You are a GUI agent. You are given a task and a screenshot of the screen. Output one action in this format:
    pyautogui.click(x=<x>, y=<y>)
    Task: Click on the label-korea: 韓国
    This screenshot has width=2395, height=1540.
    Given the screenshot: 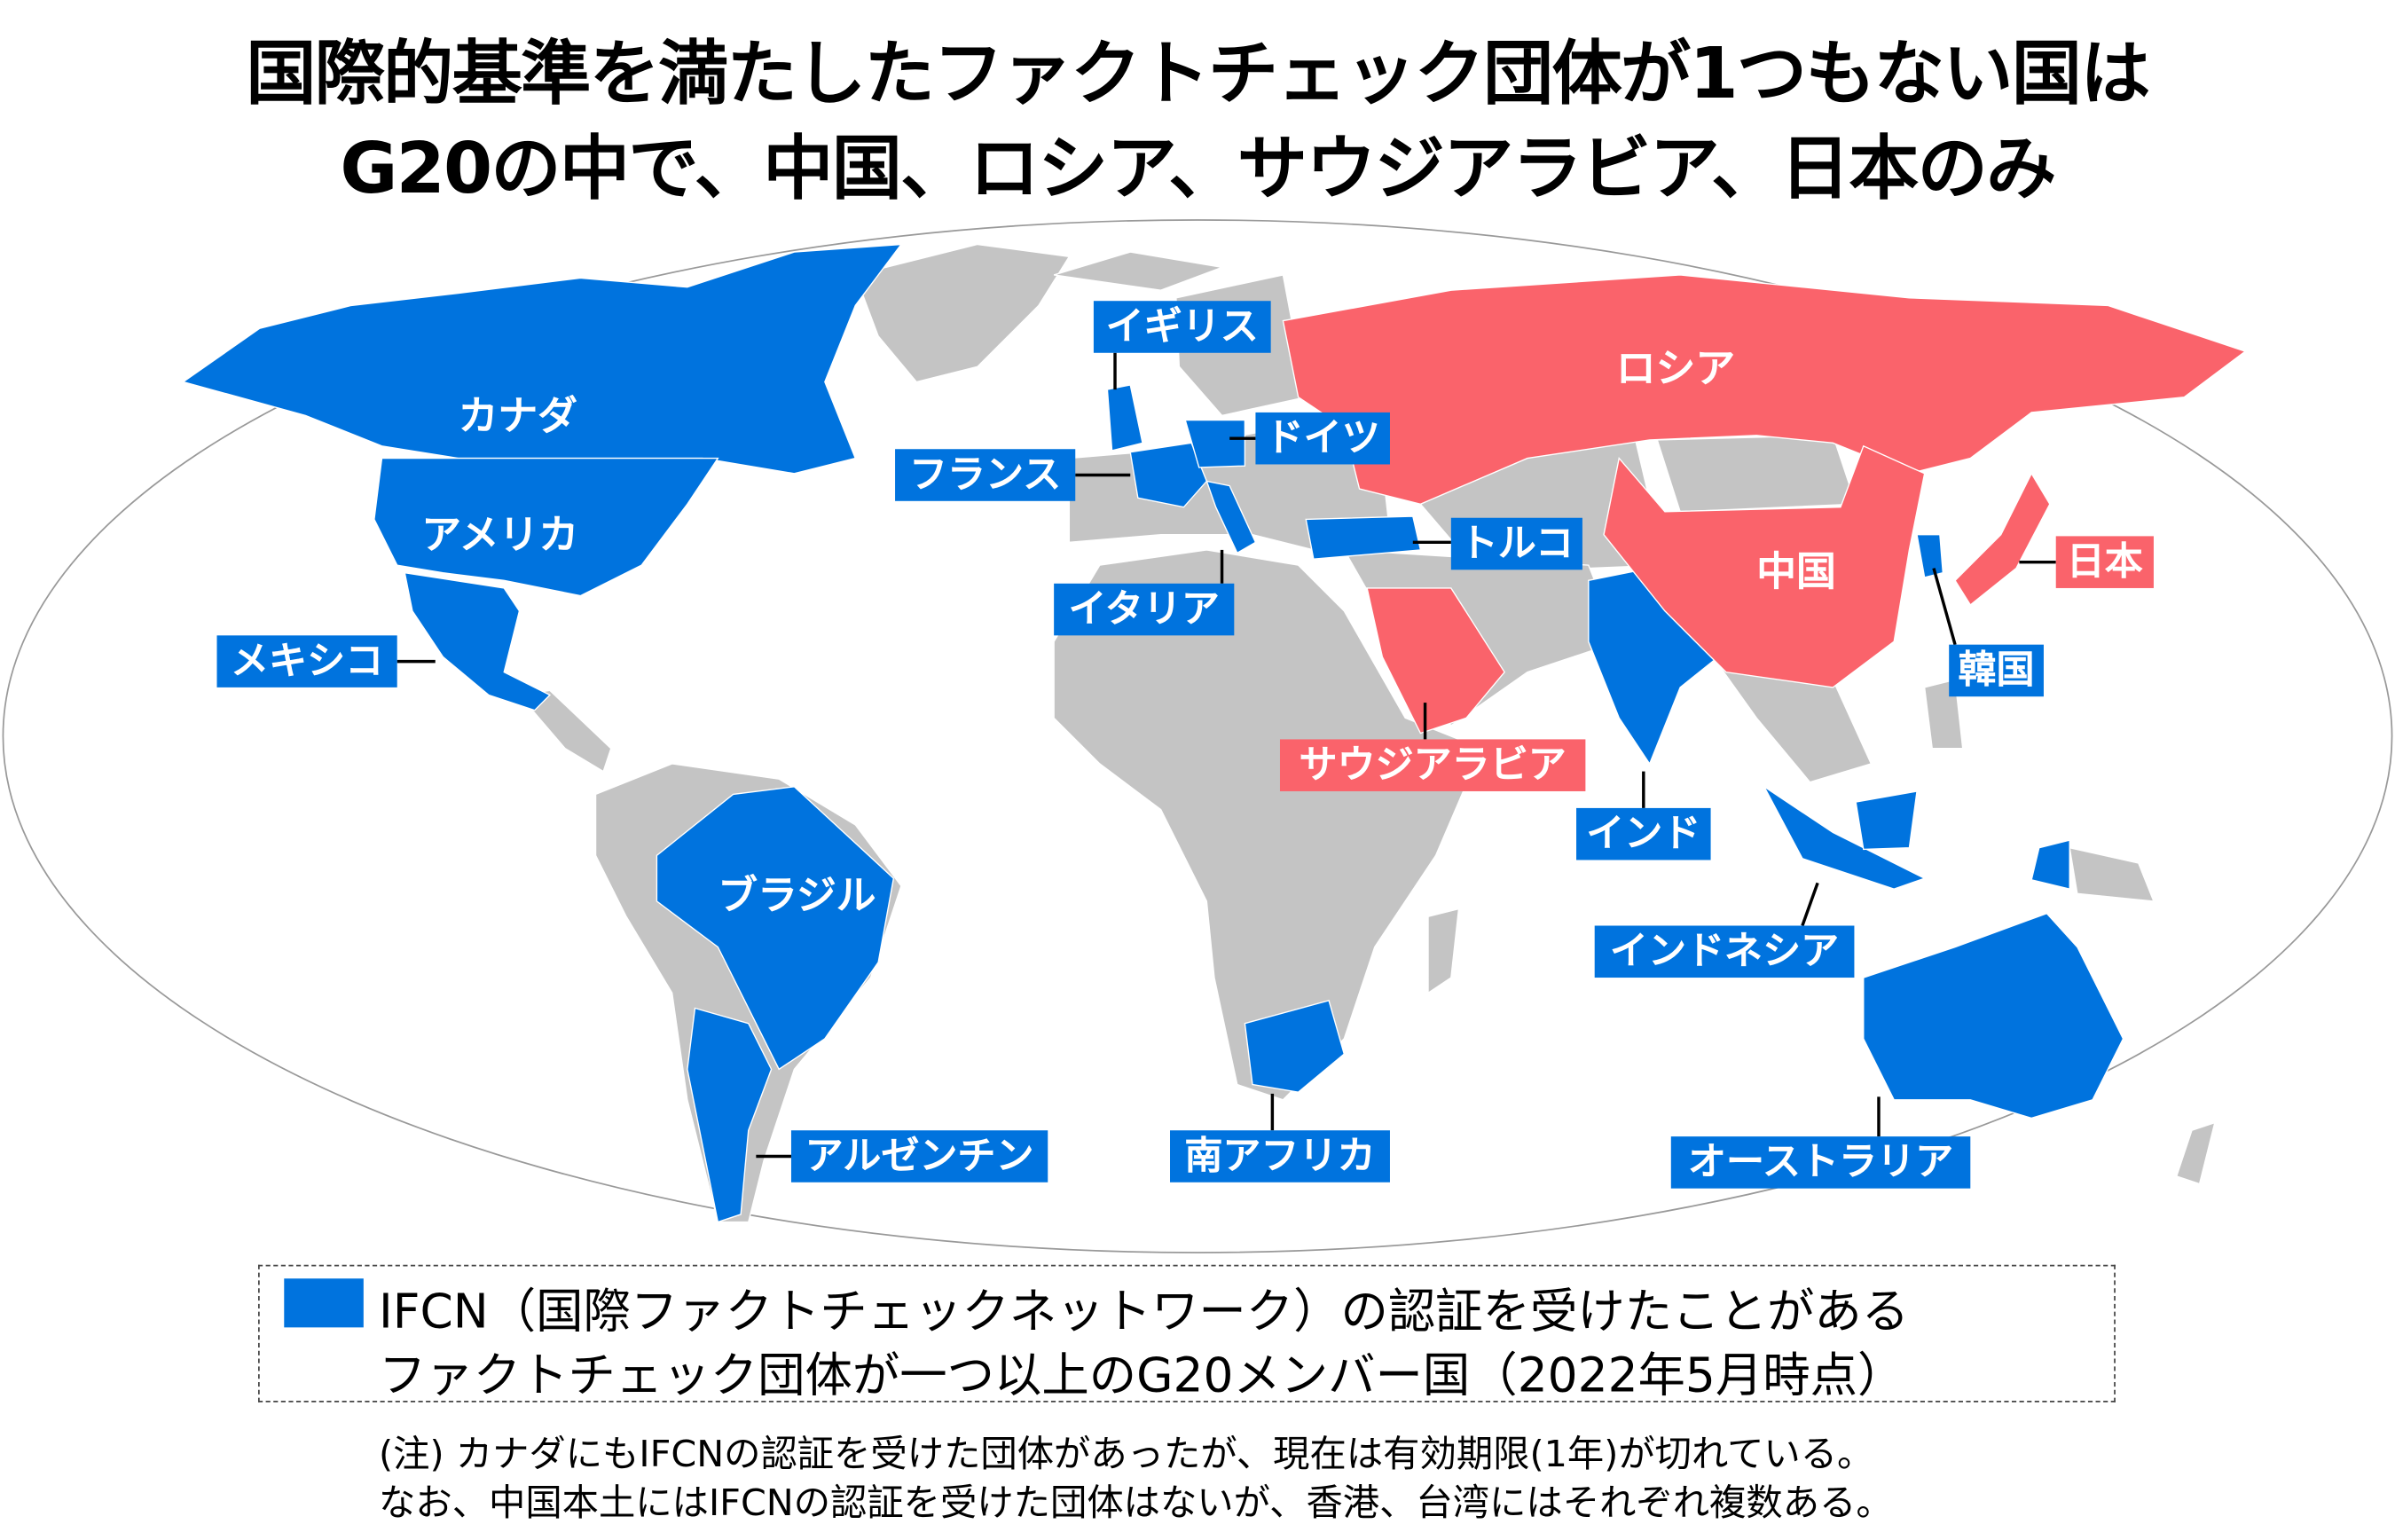 What is the action you would take?
    pyautogui.click(x=1997, y=670)
    